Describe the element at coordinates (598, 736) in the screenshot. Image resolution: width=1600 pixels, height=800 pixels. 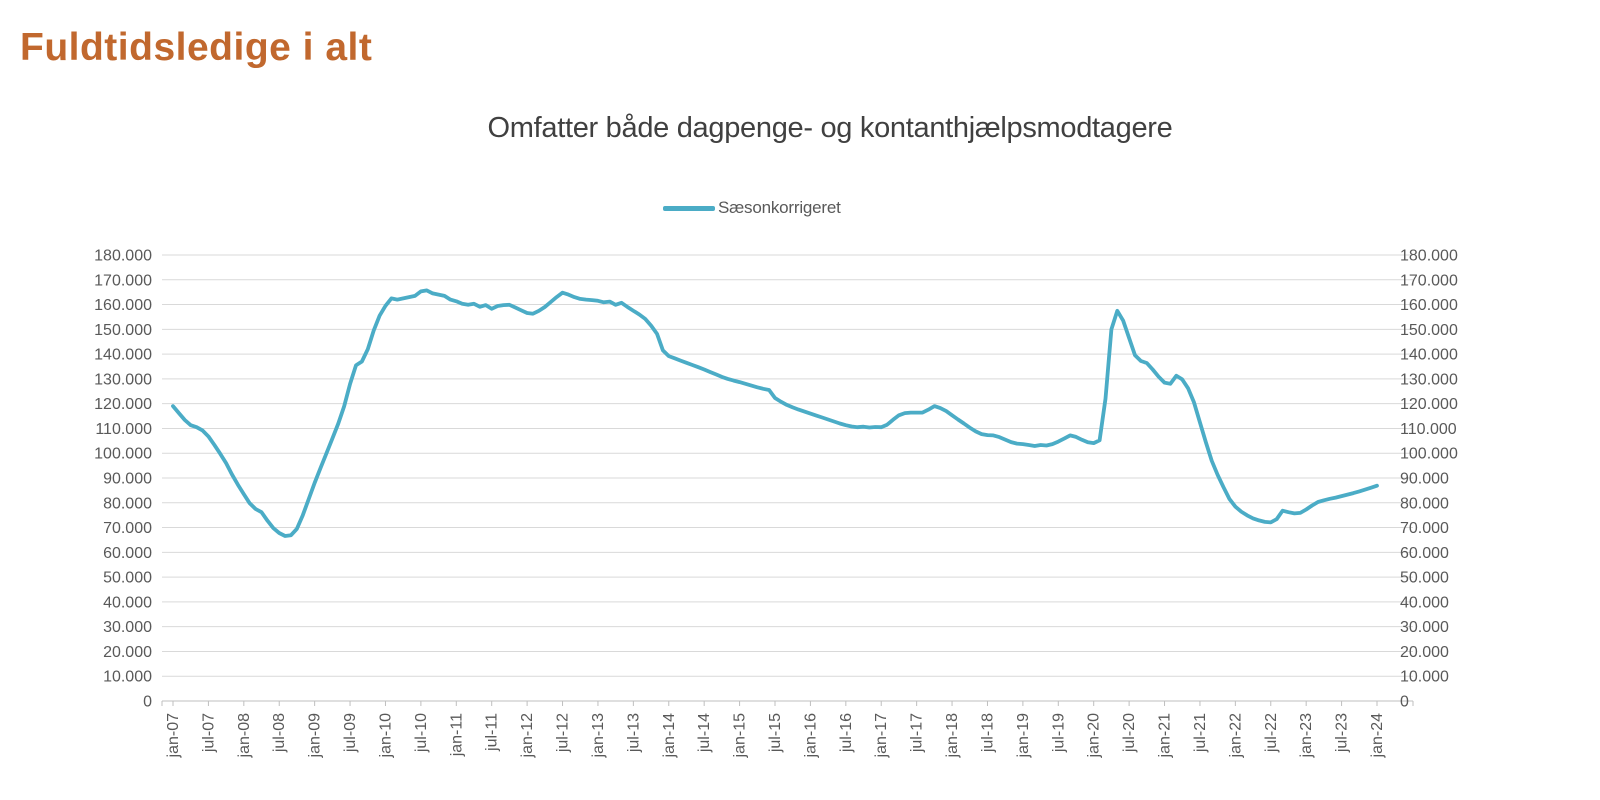
I see `x-axis-label: jan-13` at that location.